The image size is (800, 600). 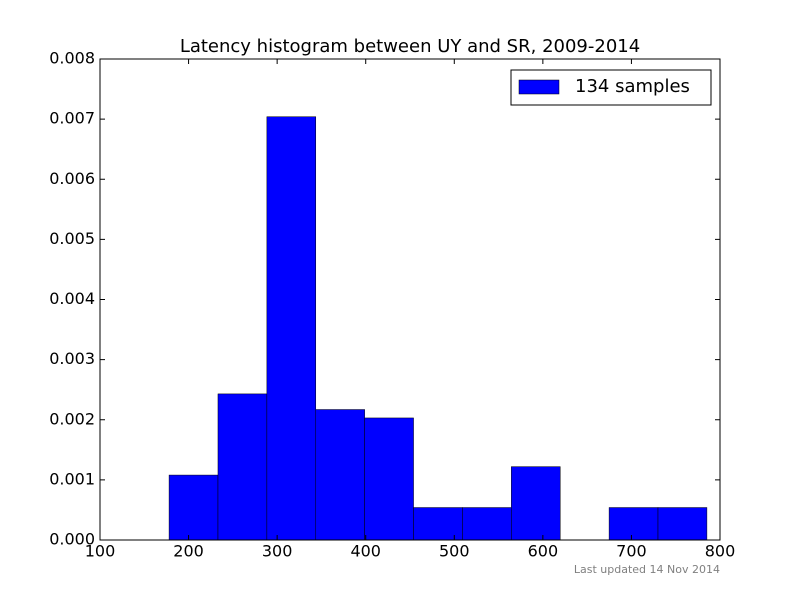 What do you see at coordinates (277, 551) in the screenshot?
I see `x-tick-label: 300` at bounding box center [277, 551].